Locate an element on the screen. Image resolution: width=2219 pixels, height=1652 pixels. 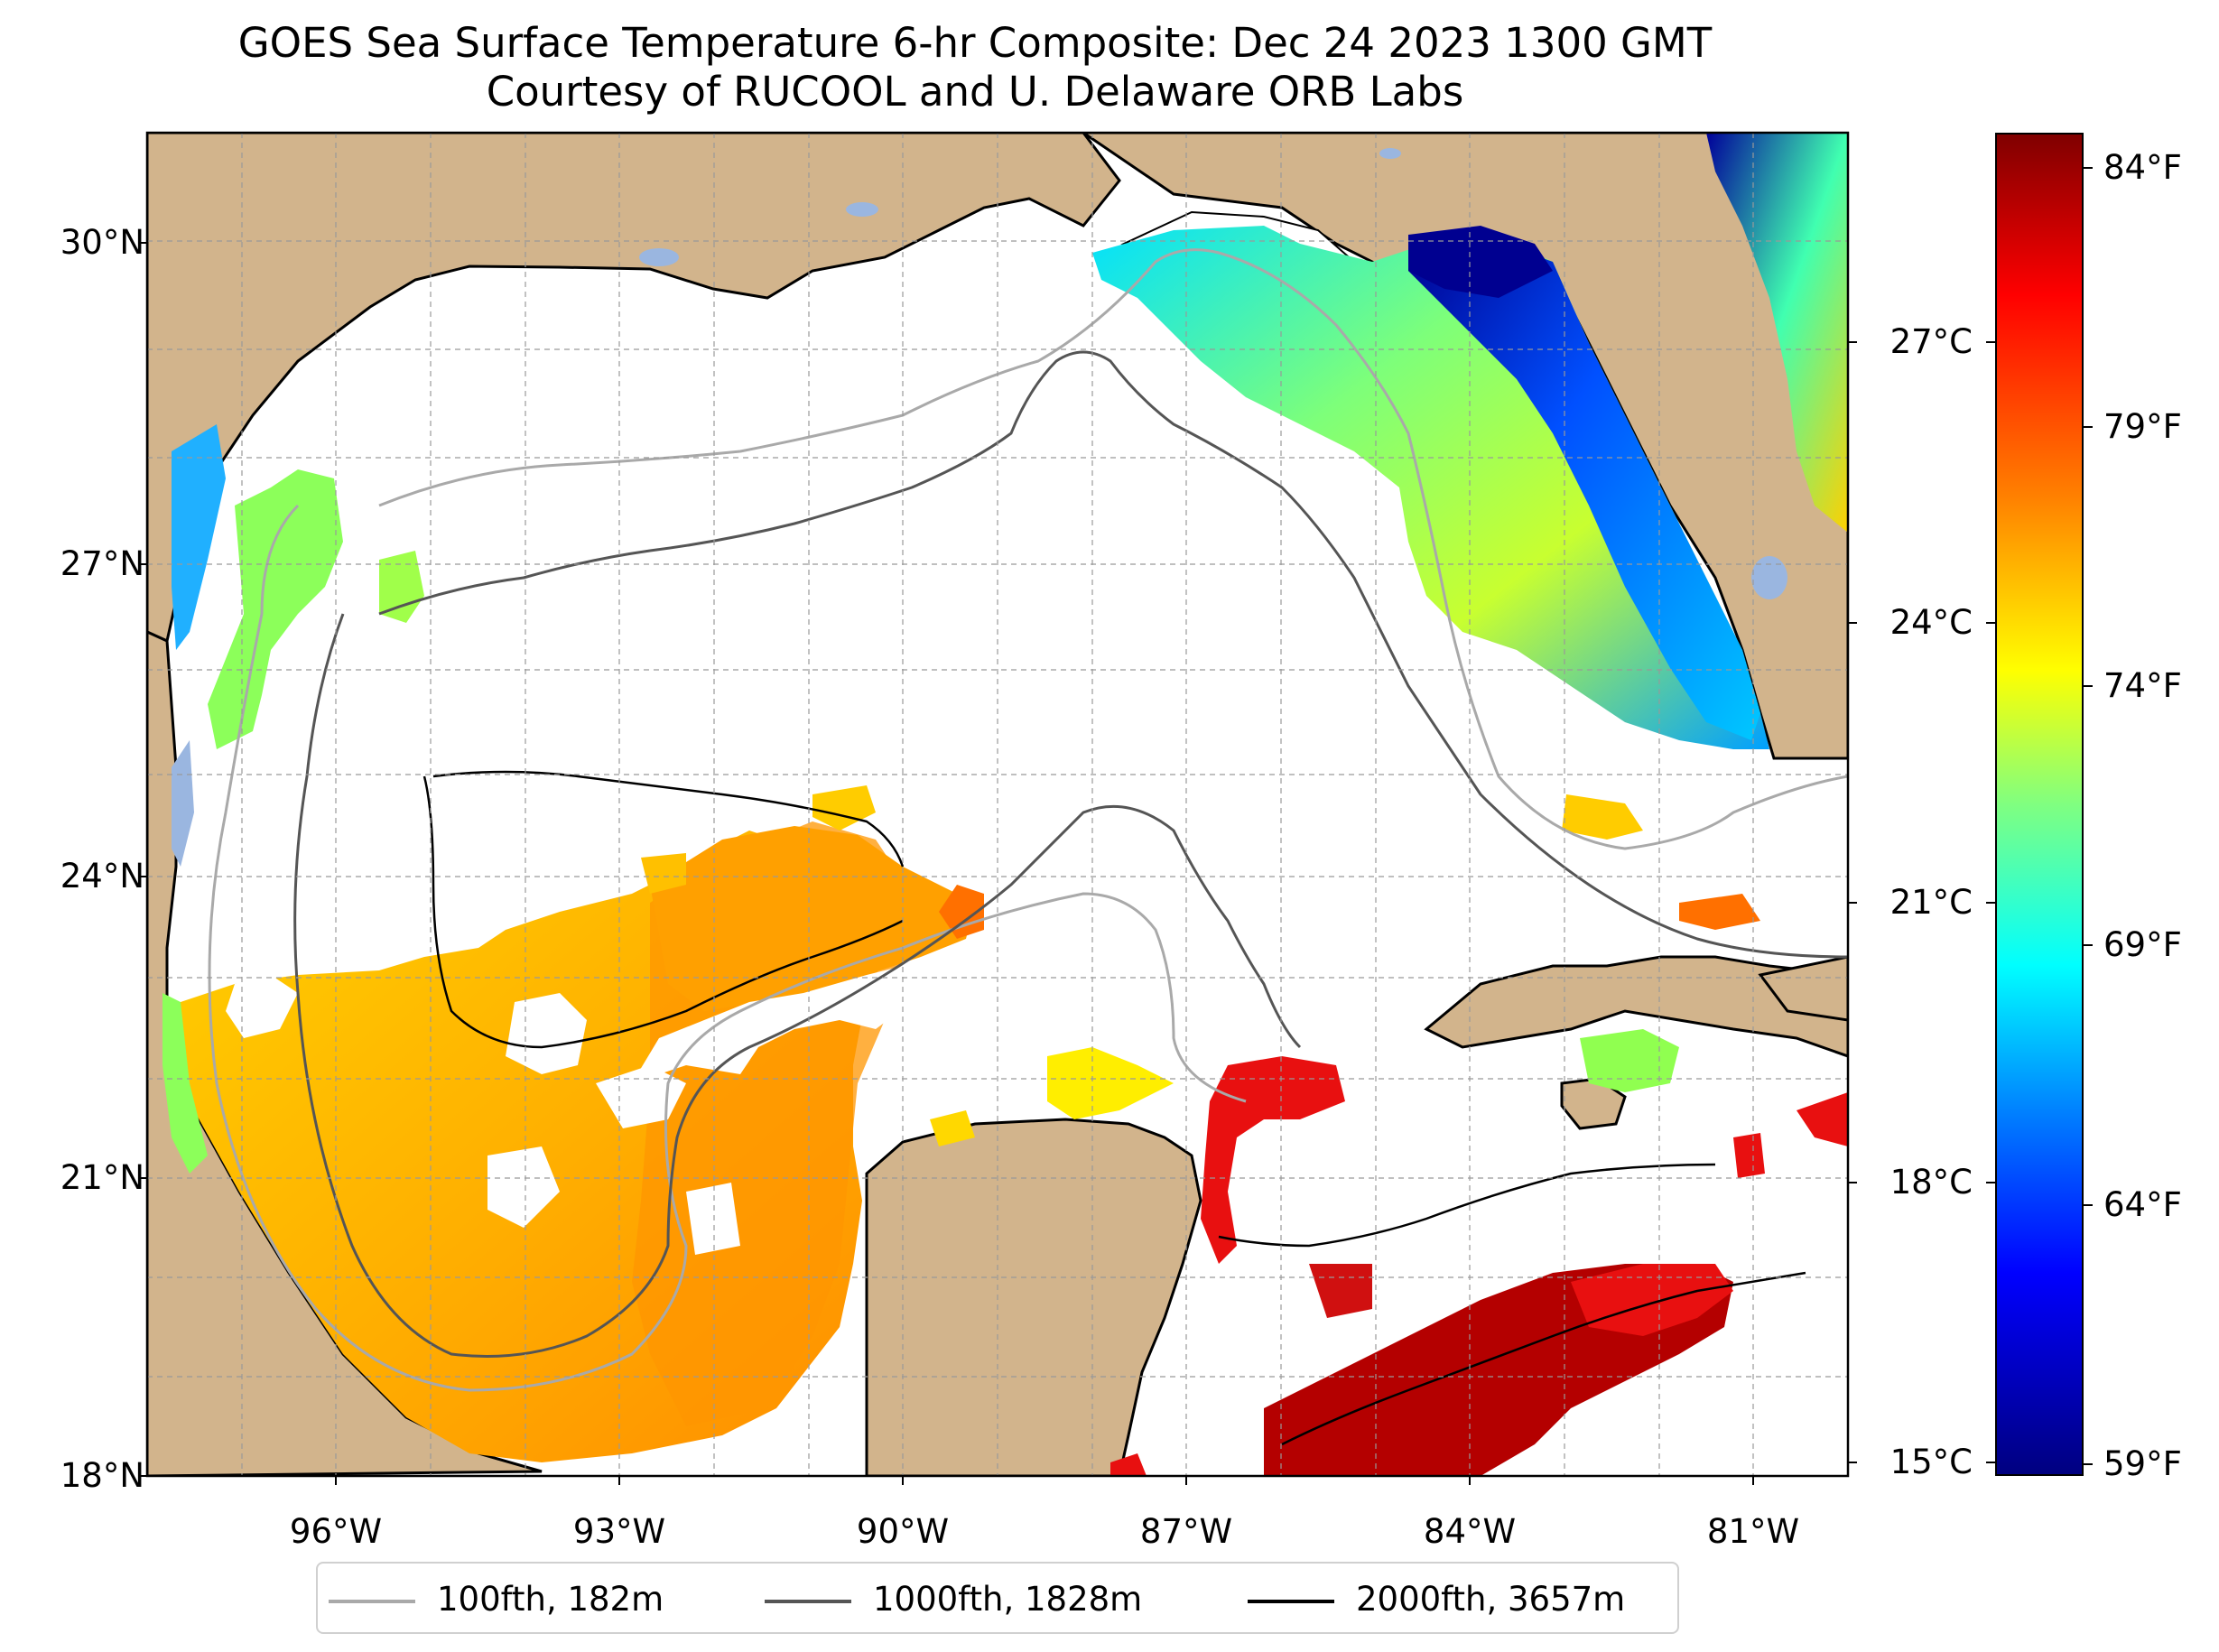
lon-label-93w: 93°W is located at coordinates (619, 1531).